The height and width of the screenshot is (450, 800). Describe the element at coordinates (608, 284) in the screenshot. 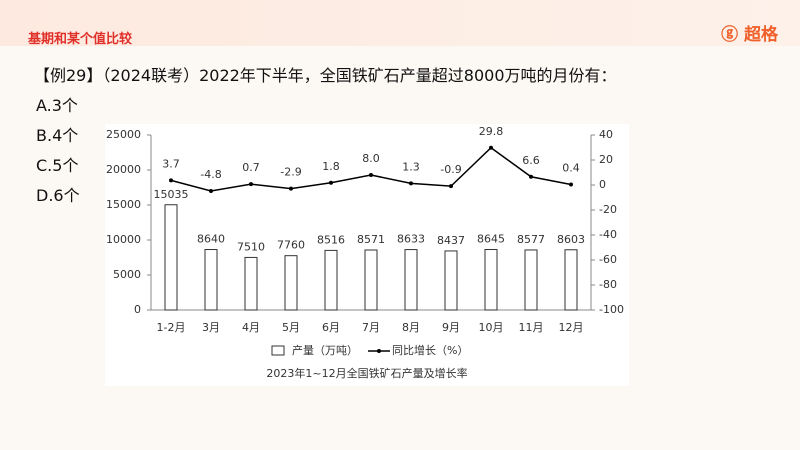

I see `y2-tick-label: -80` at that location.